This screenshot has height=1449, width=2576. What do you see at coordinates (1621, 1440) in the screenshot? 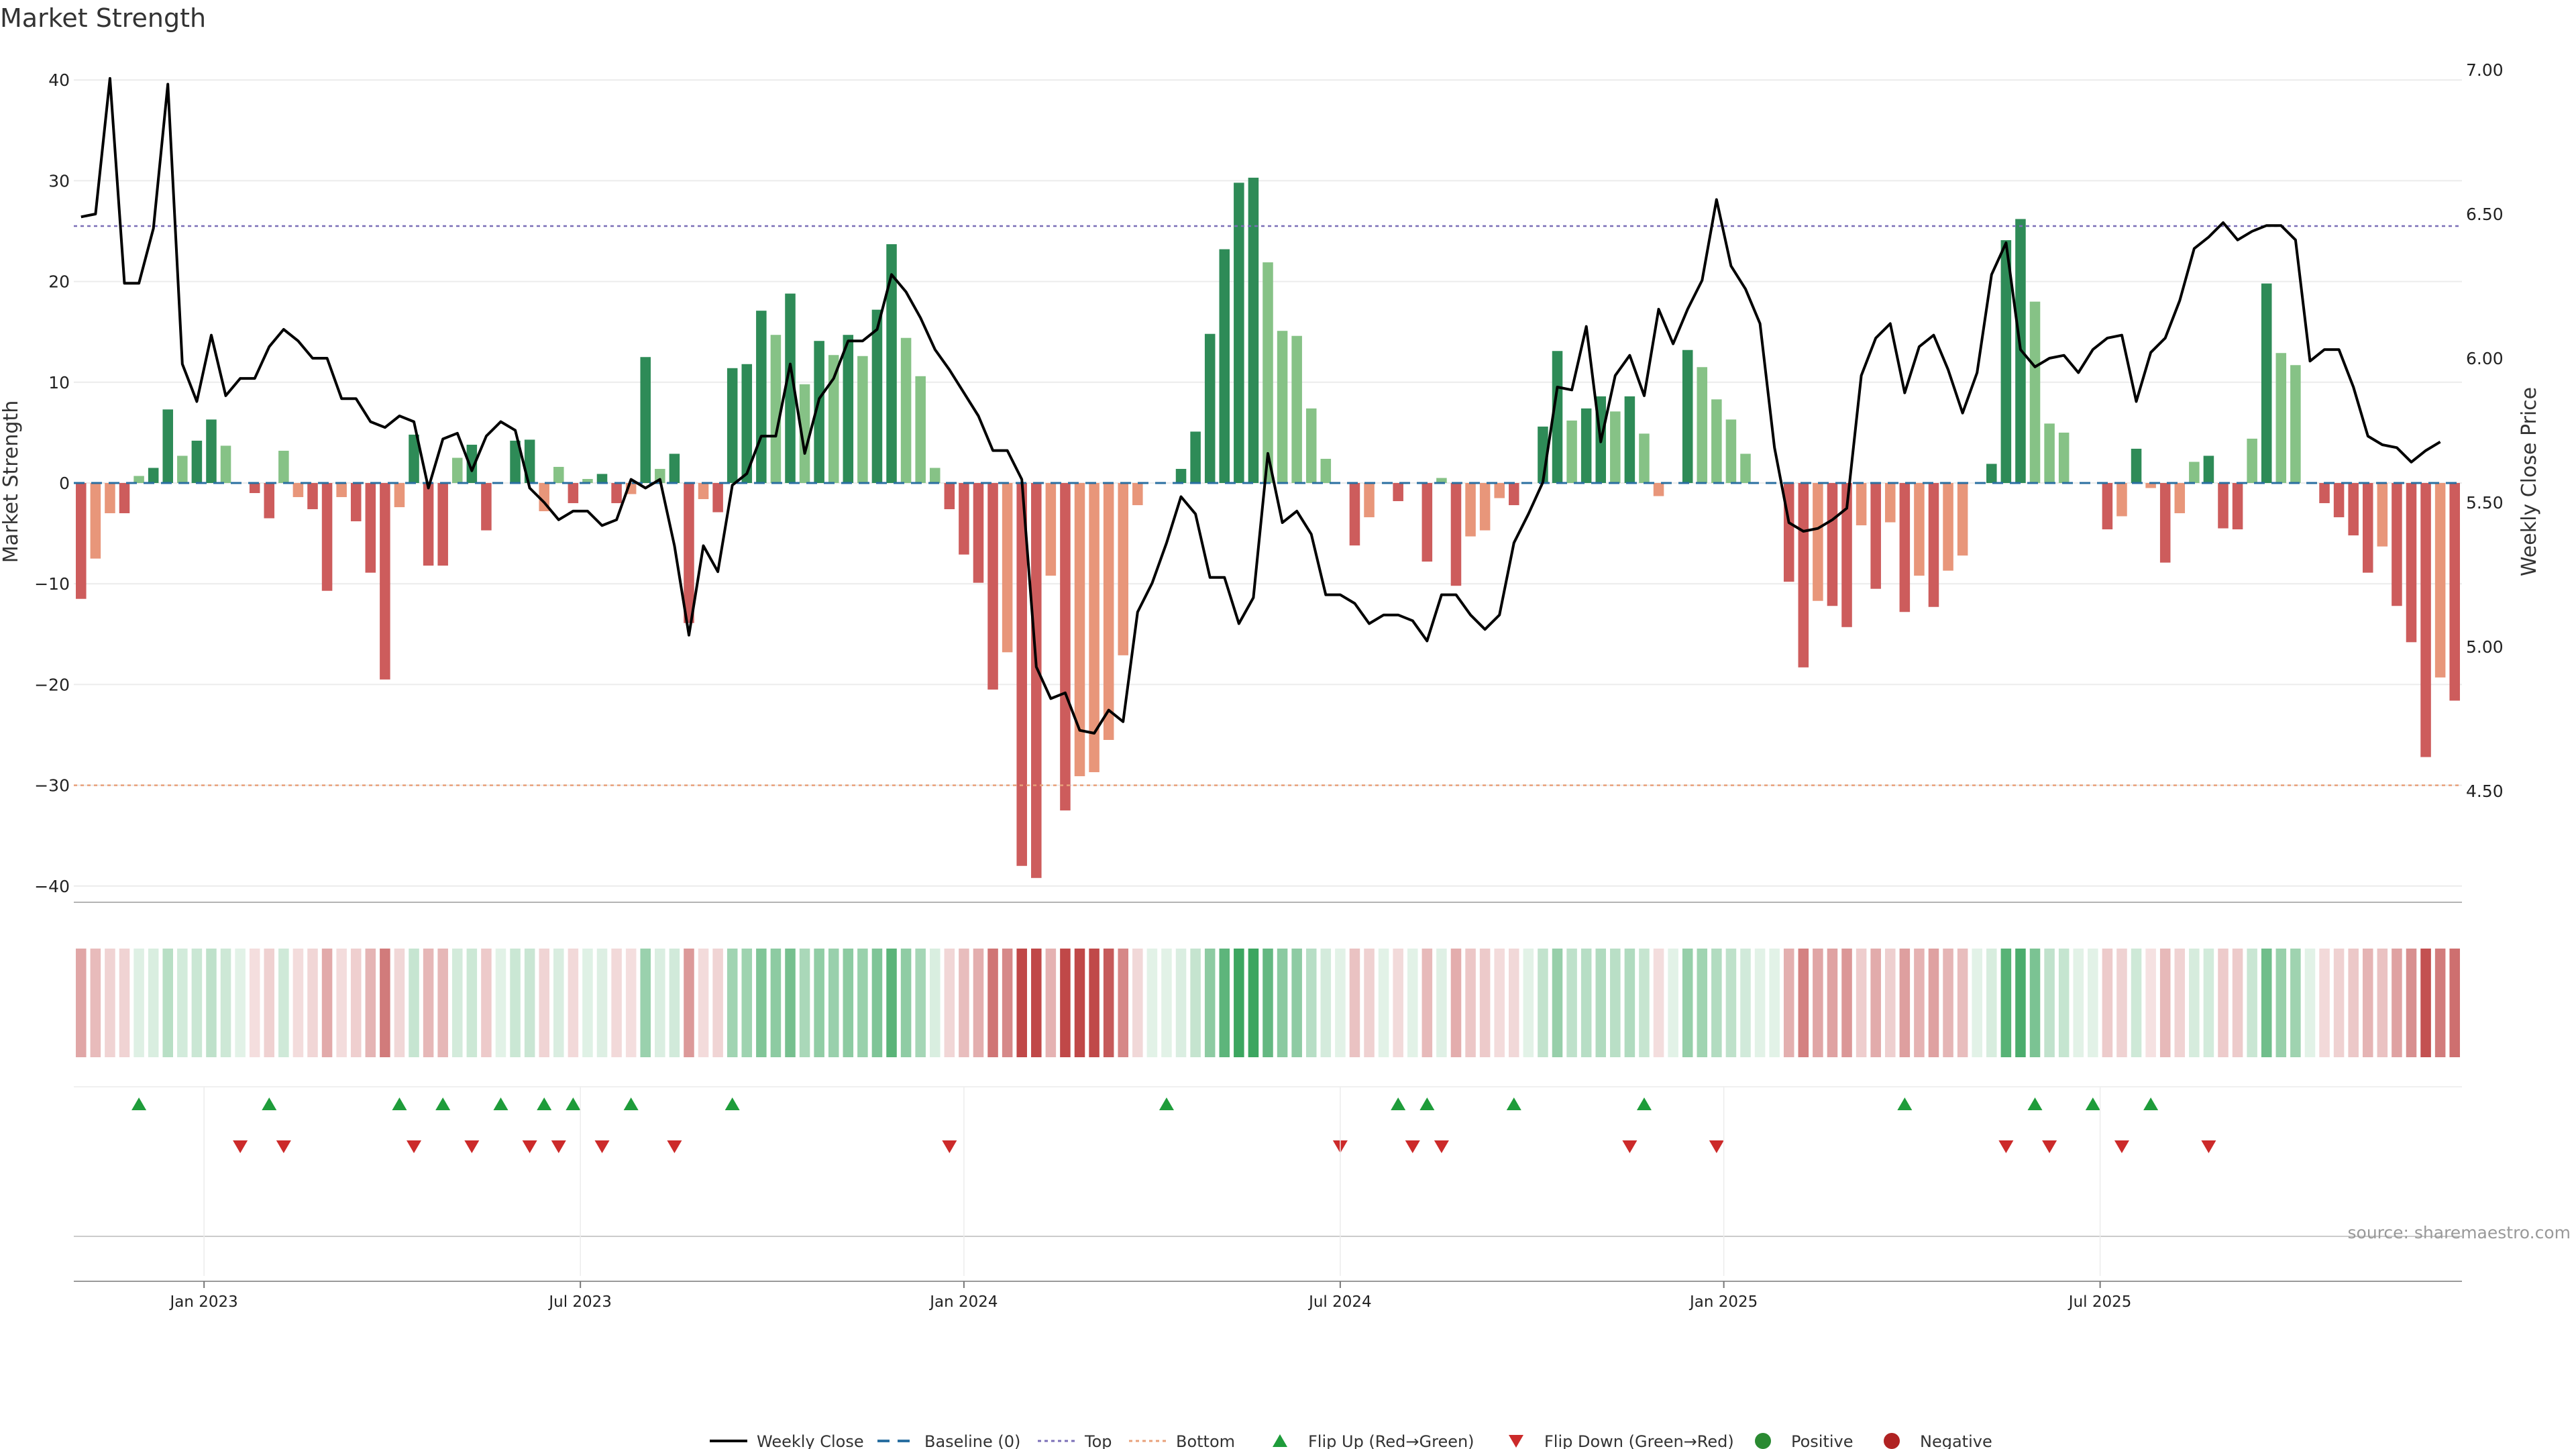
I see `legend-item: Flip Down (Green→Red)` at bounding box center [1621, 1440].